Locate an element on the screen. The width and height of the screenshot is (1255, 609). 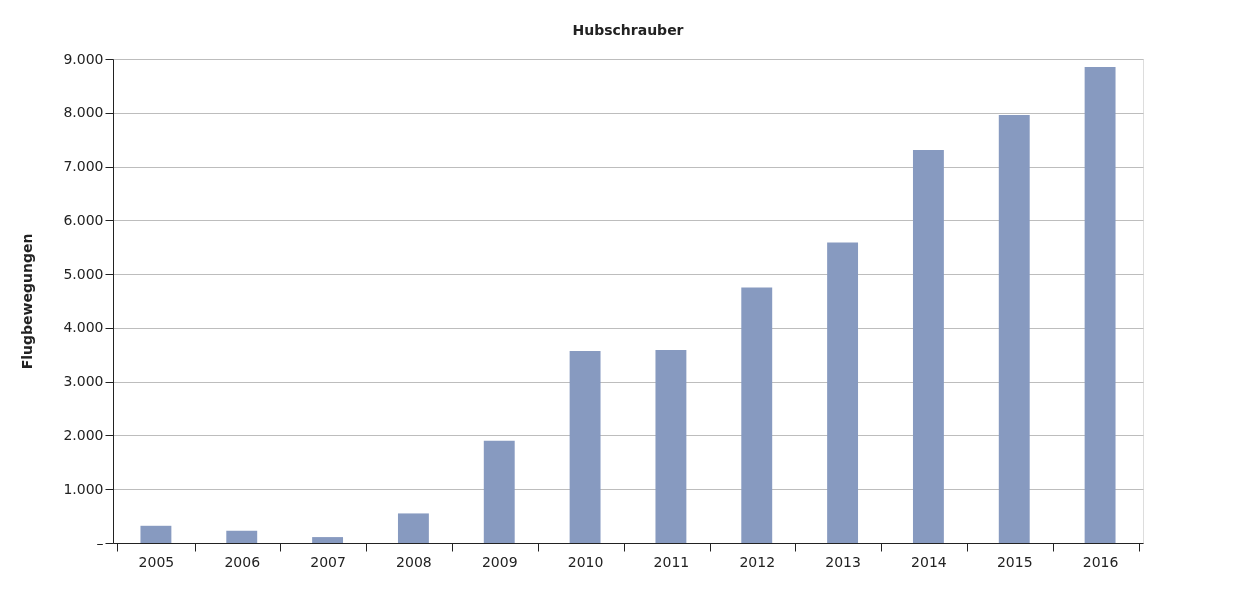
x-tick-label: 2008 is located at coordinates (414, 561).